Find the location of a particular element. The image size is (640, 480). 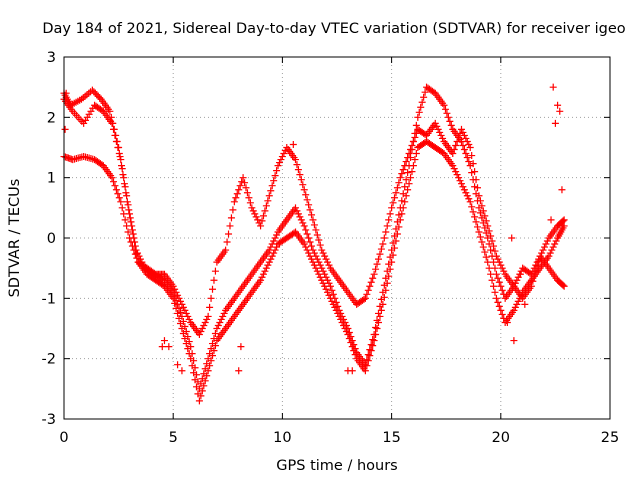

x-tick-label: 20 is located at coordinates (501, 438).